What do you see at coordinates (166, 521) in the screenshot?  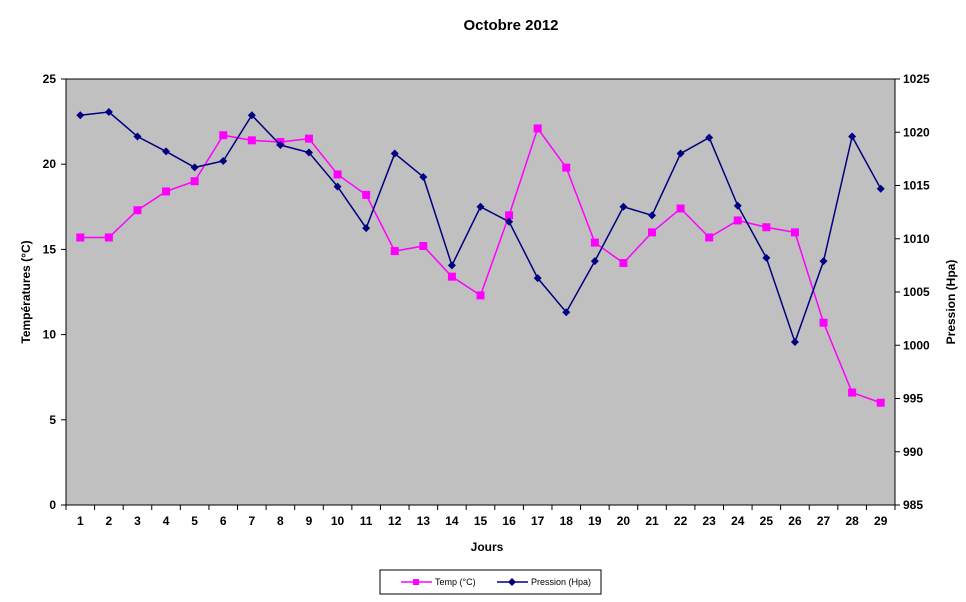 I see `x-tick-label: 4` at bounding box center [166, 521].